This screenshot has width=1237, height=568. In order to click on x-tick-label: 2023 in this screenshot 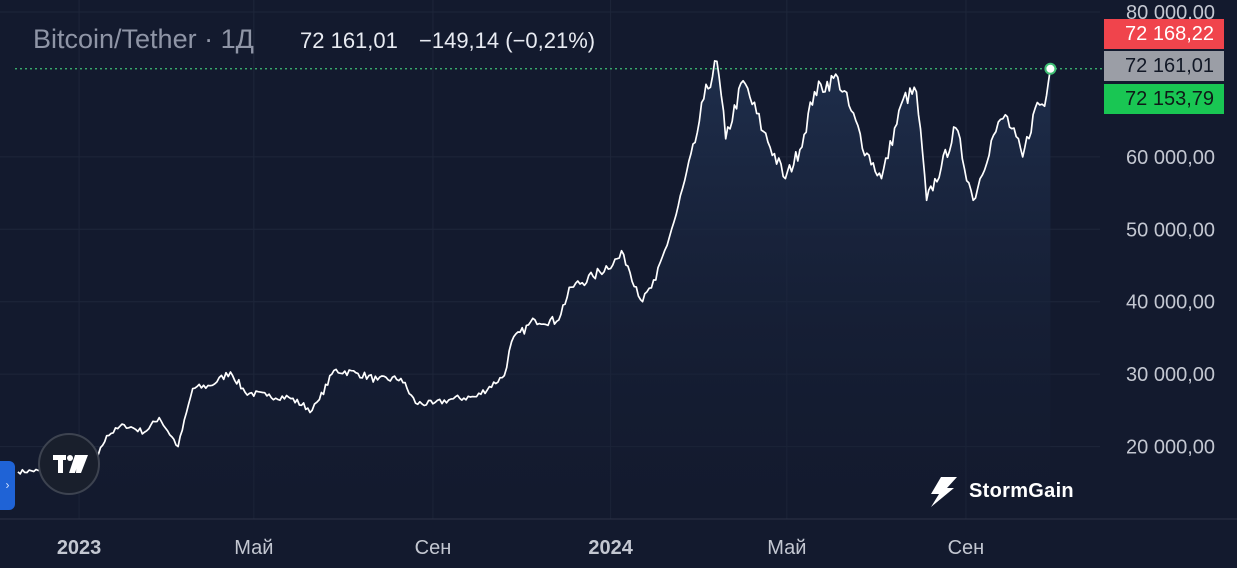, I will do `click(79, 548)`.